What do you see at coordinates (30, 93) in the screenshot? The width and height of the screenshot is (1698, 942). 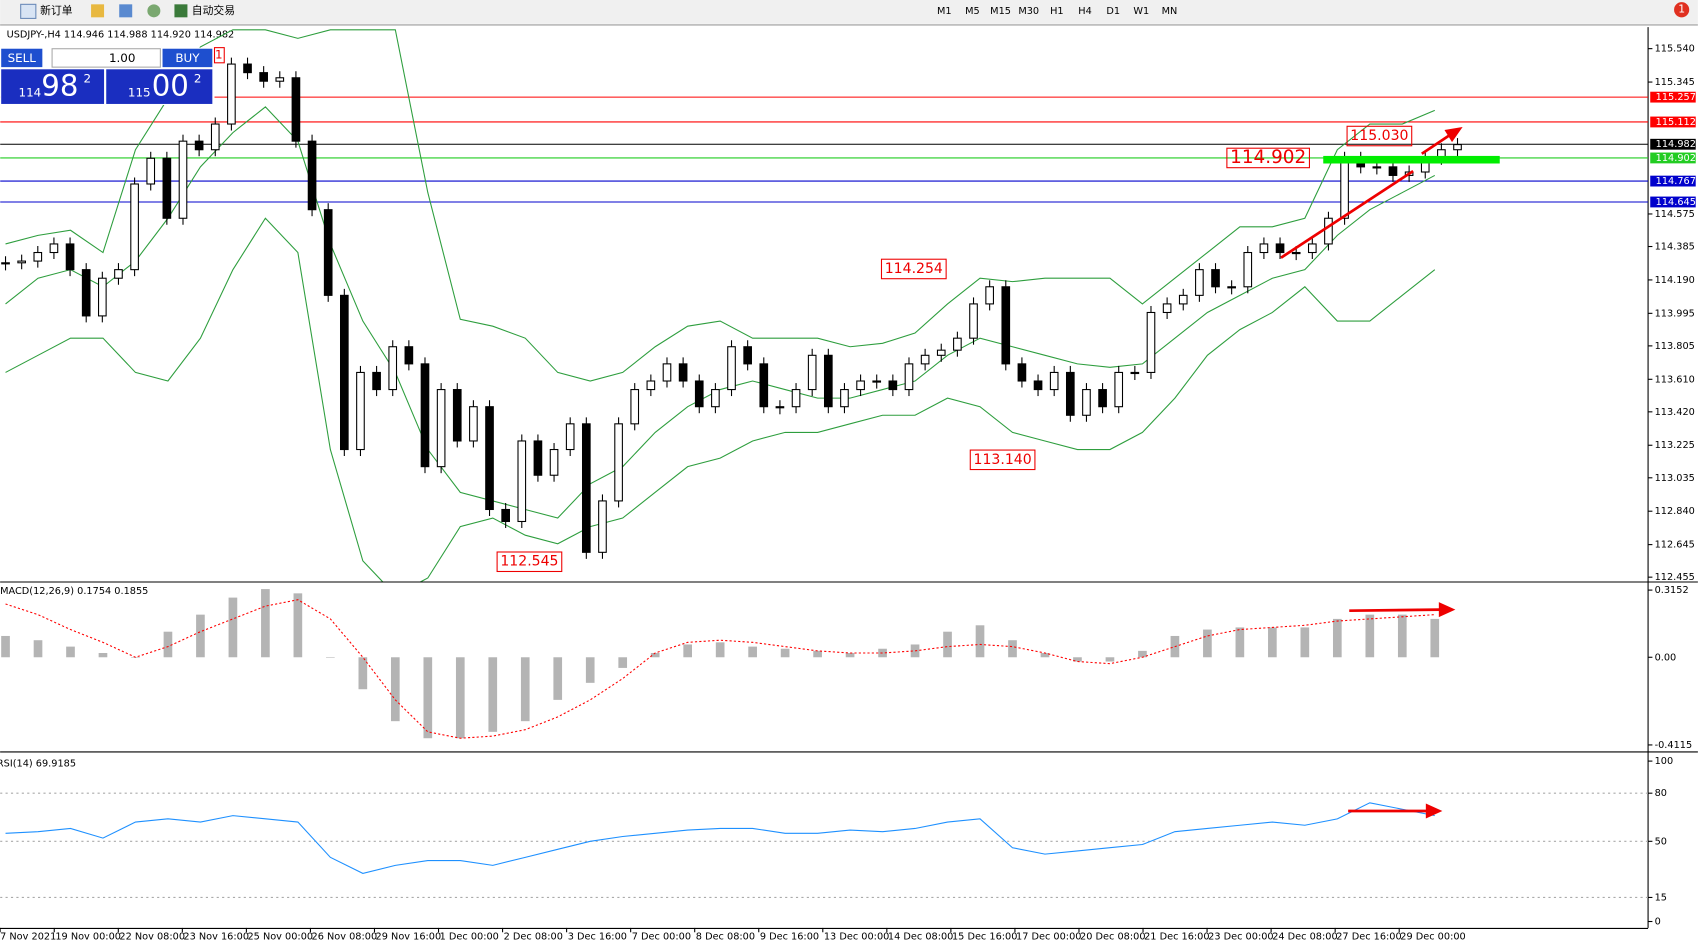 I see `bid-big: 114` at bounding box center [30, 93].